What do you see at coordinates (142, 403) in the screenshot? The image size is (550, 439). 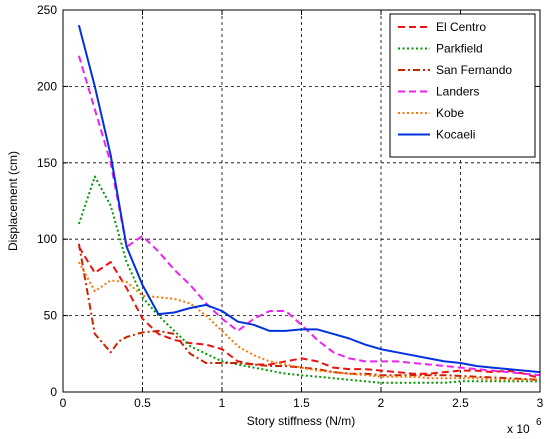 I see `x-tick-label: 0.5` at bounding box center [142, 403].